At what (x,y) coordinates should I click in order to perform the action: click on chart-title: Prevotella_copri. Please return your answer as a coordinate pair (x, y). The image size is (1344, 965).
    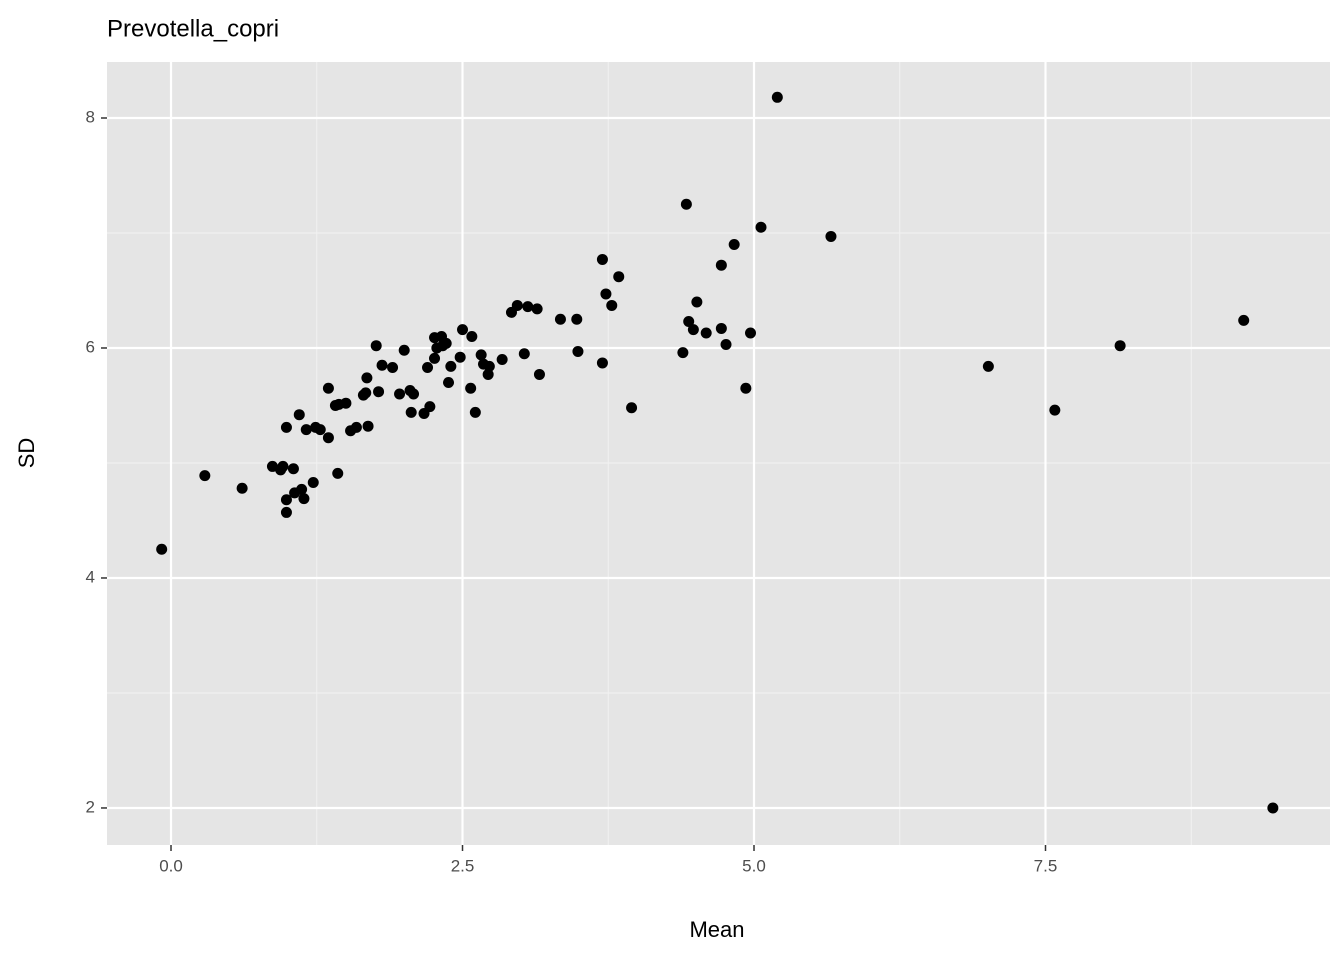
    Looking at the image, I should click on (193, 28).